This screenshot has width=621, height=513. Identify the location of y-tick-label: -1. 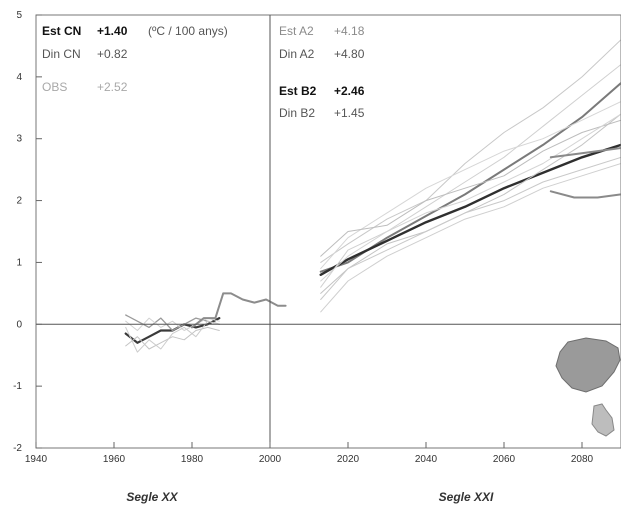
(17, 386).